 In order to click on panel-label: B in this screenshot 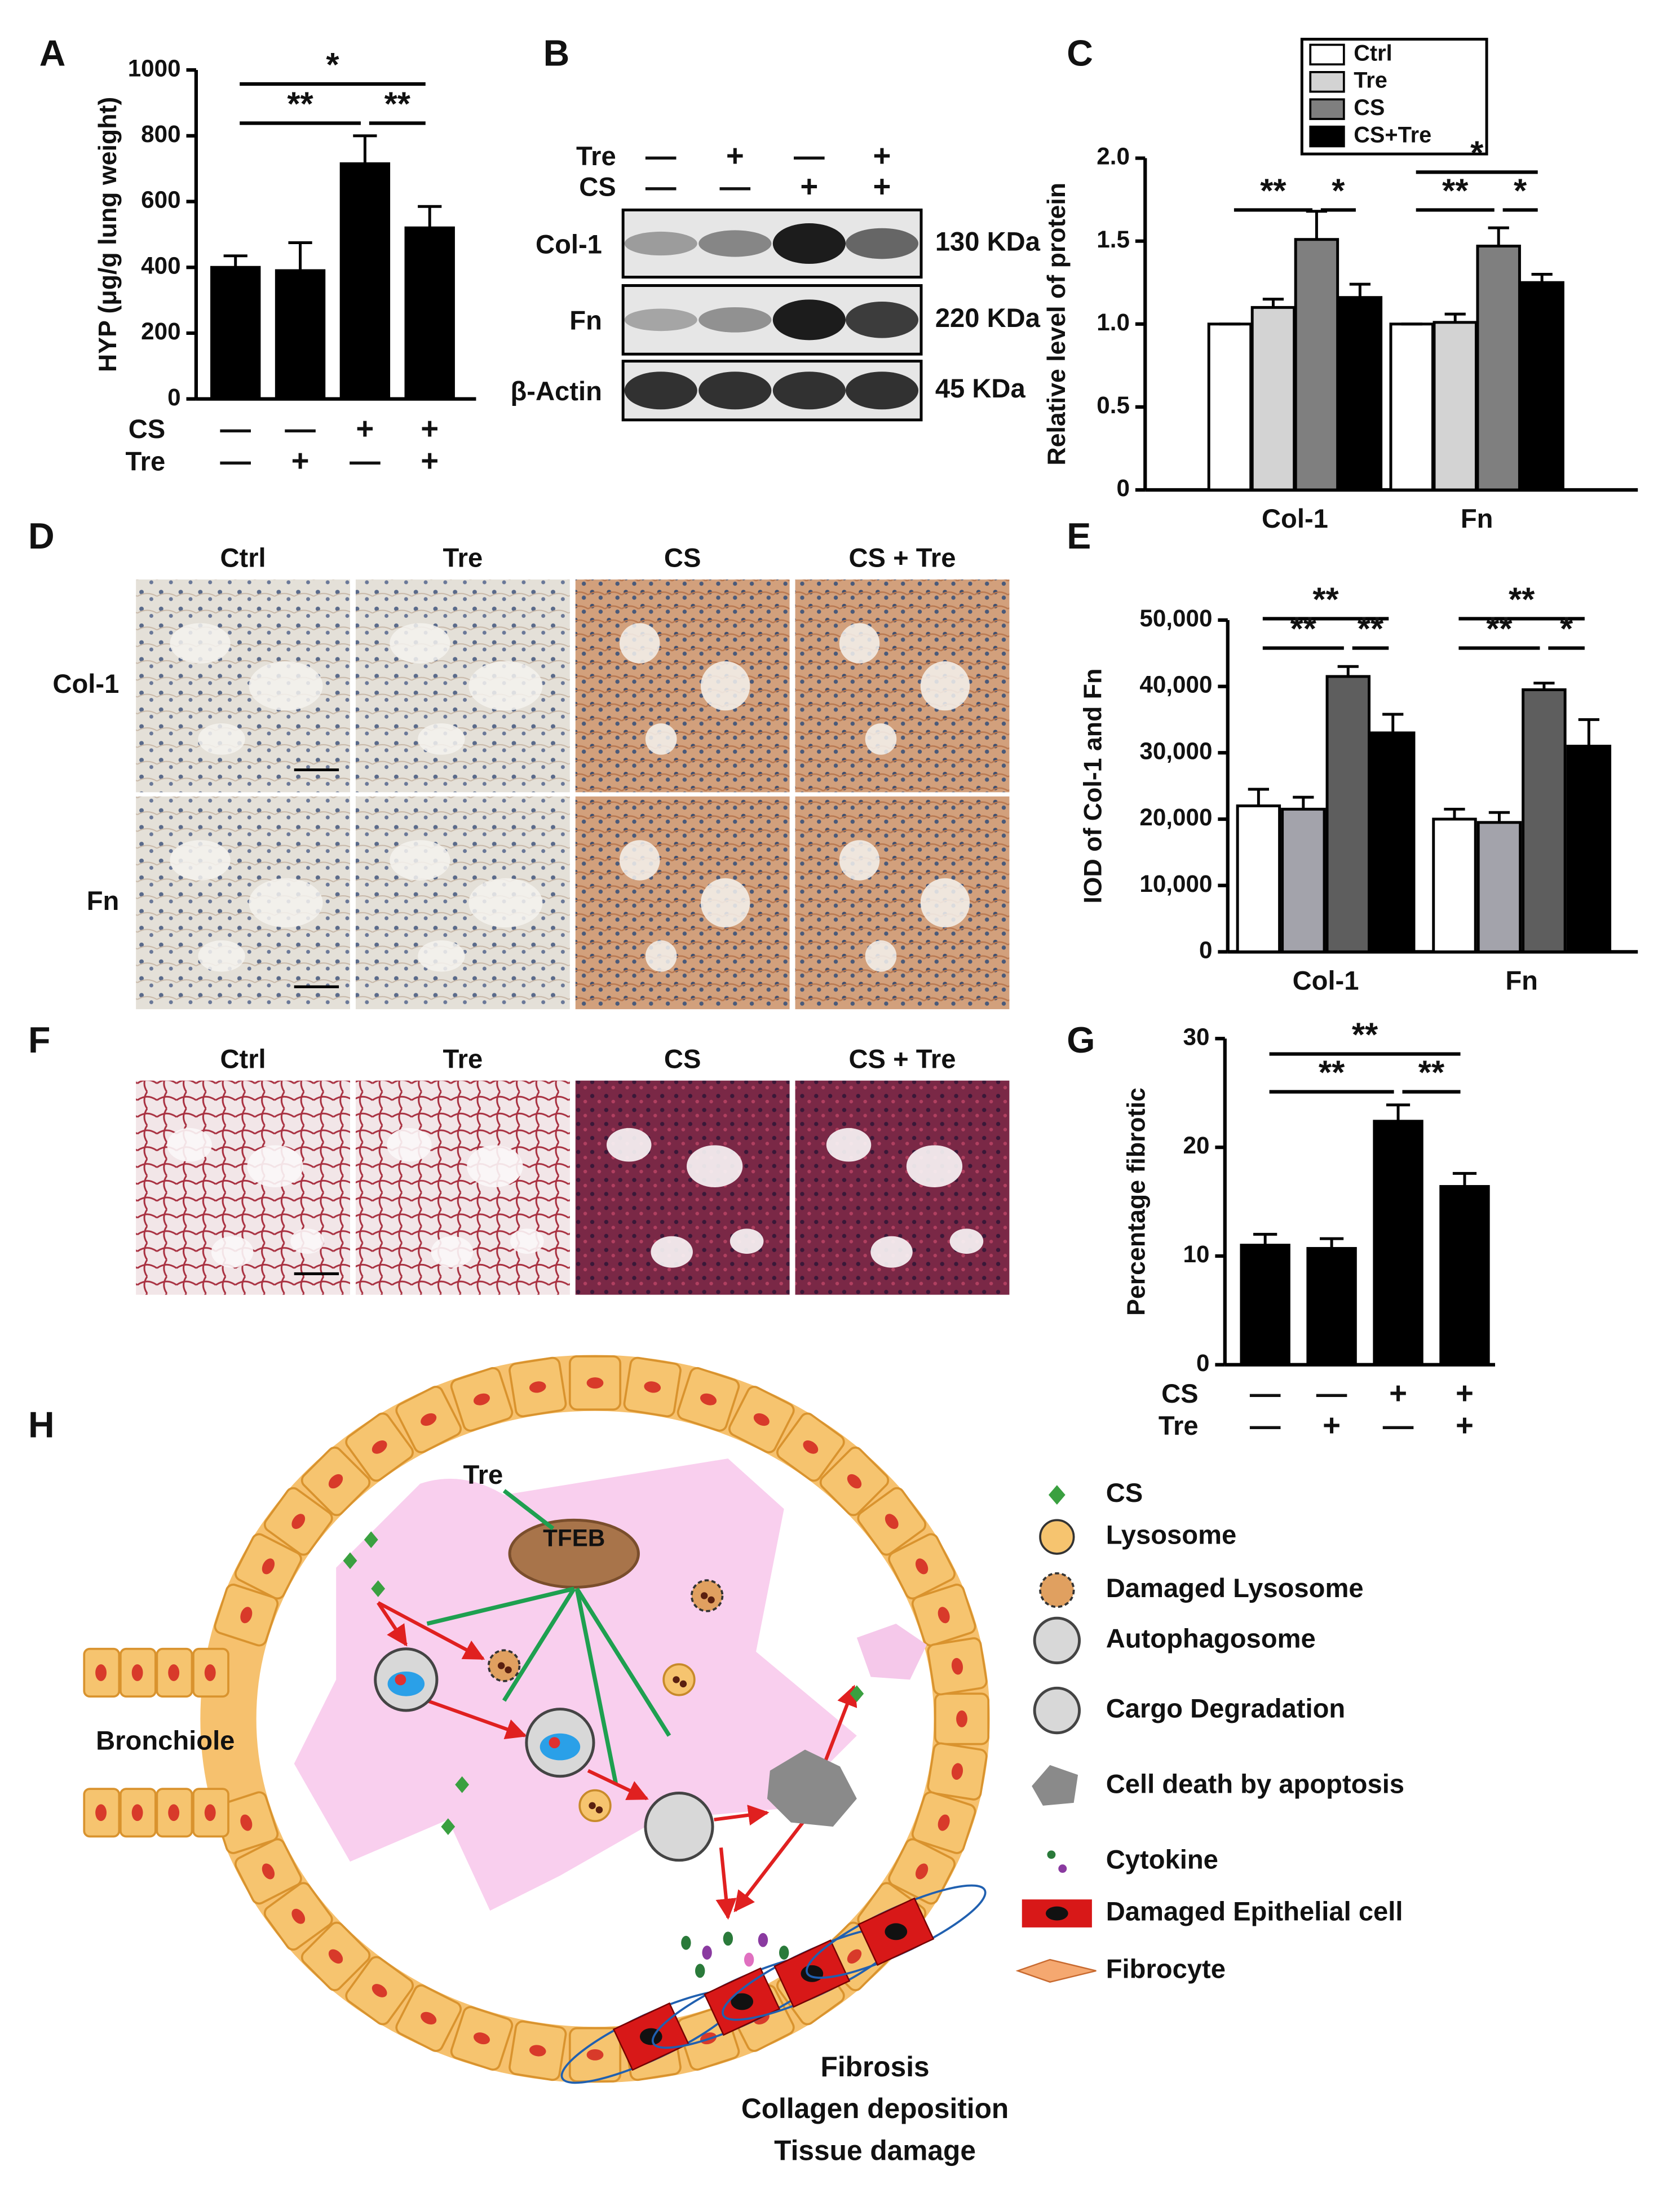, I will do `click(556, 53)`.